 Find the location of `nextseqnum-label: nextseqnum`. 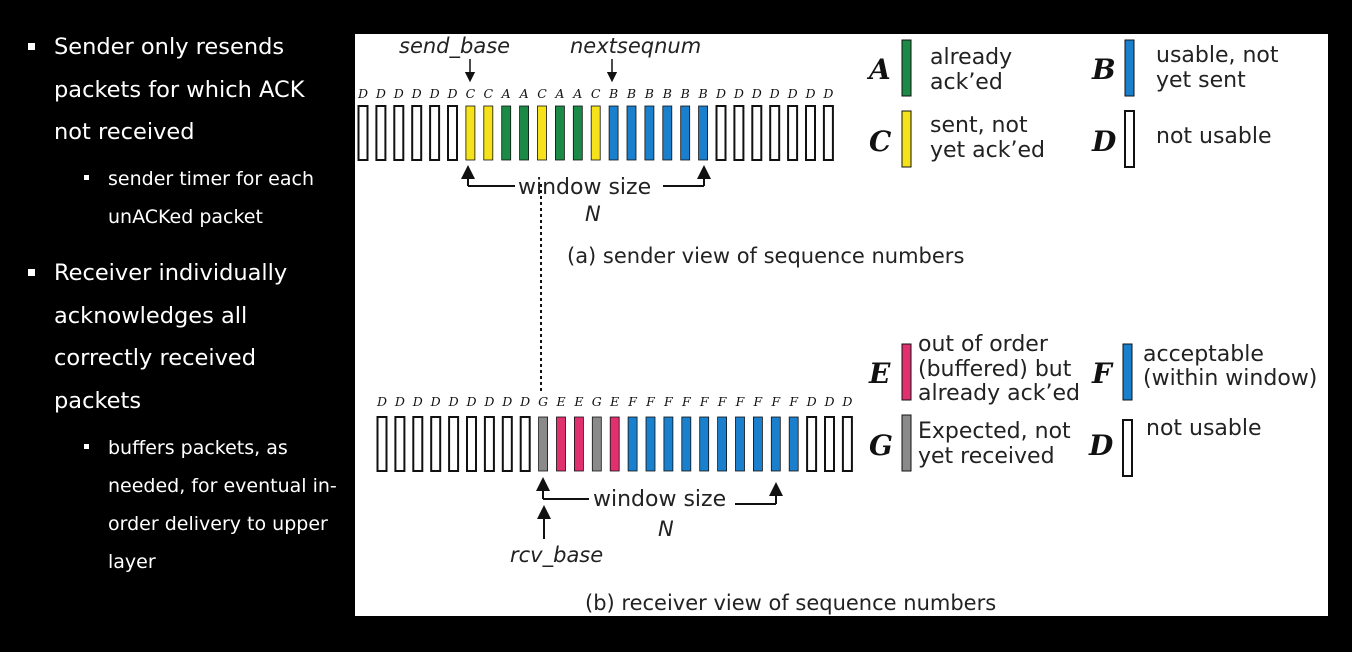

nextseqnum-label: nextseqnum is located at coordinates (635, 46).